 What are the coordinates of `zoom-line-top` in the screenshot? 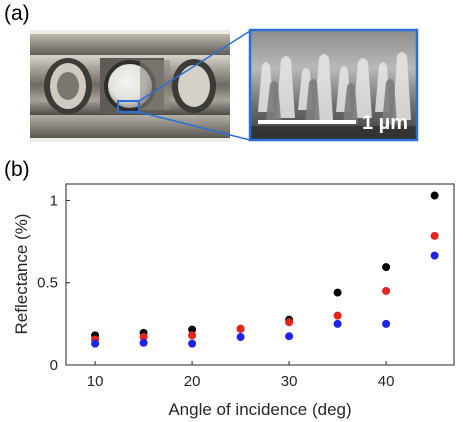 It's located at (194, 66).